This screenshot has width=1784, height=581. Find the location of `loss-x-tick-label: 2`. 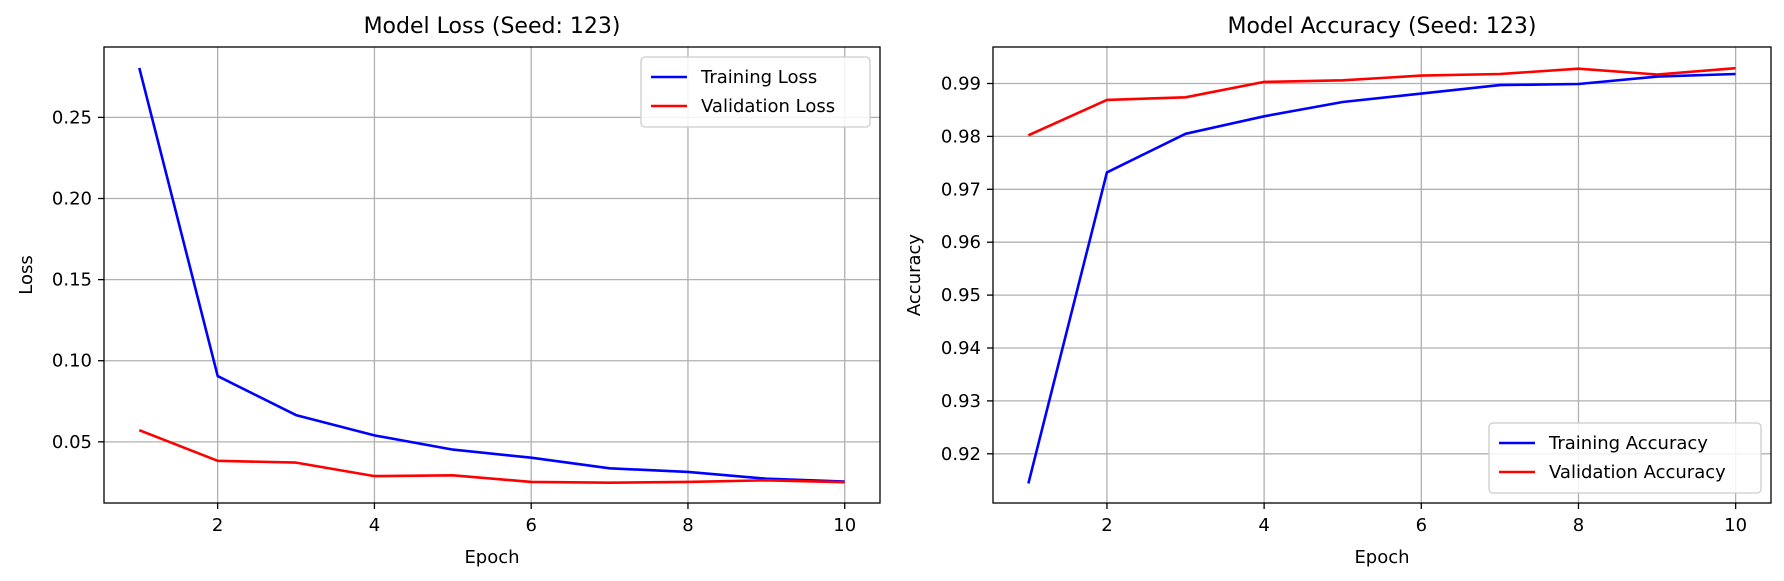

loss-x-tick-label: 2 is located at coordinates (217, 525).